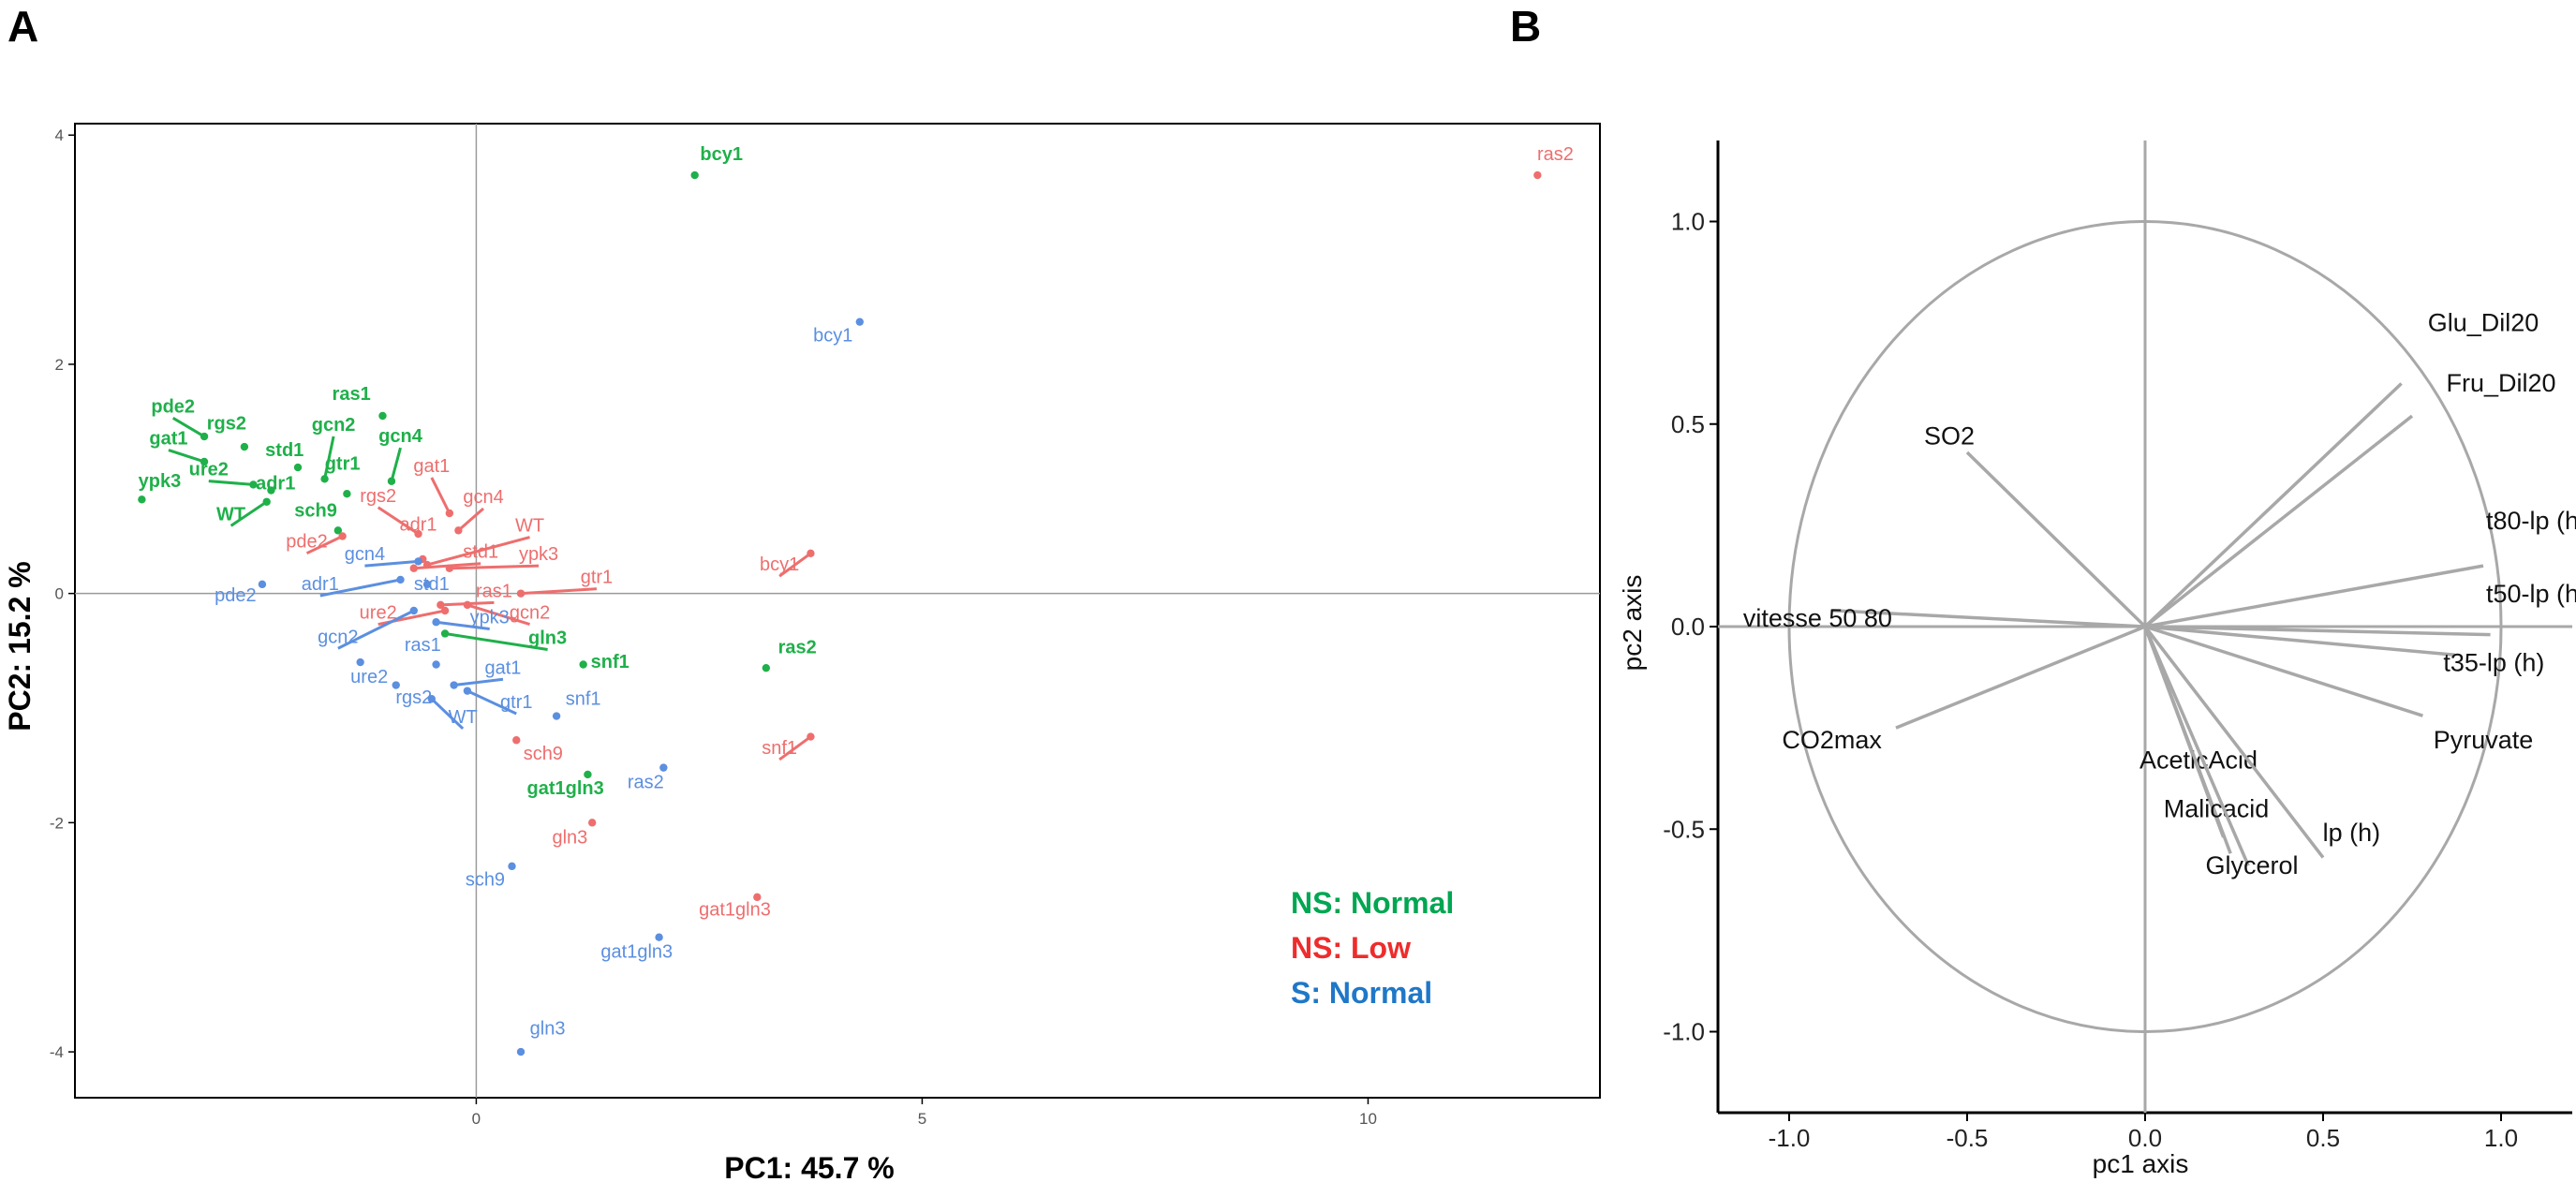 This screenshot has height=1182, width=2576. Describe the element at coordinates (2036, 525) in the screenshot. I see `vector-so2: SO2` at that location.